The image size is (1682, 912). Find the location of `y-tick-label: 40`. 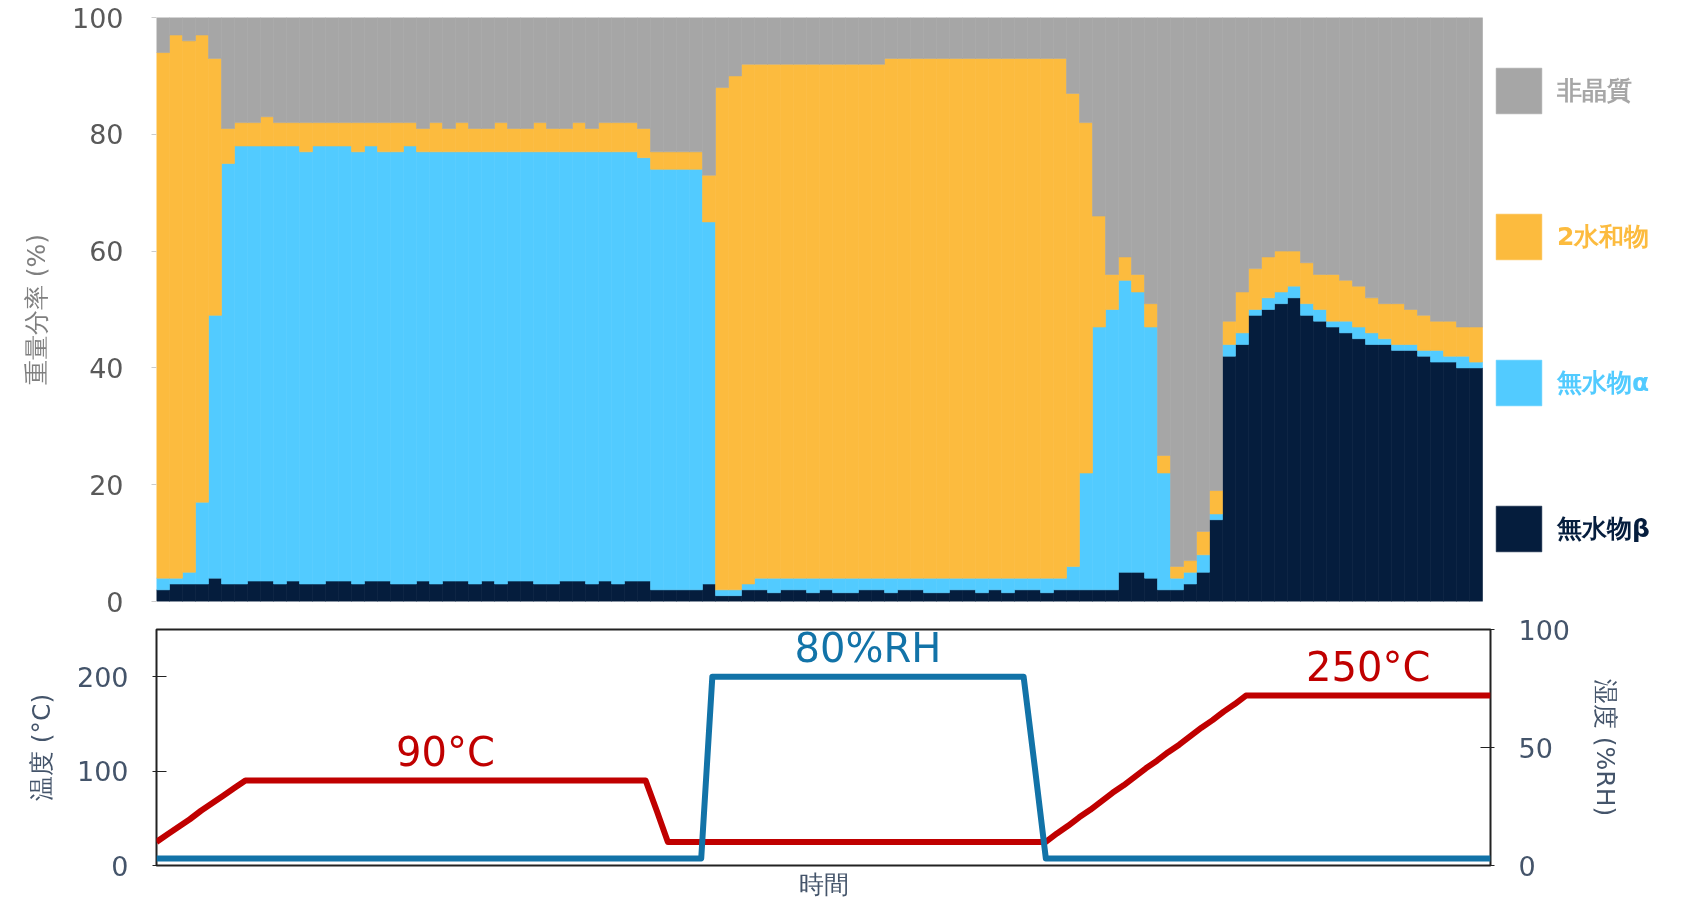

y-tick-label: 40 is located at coordinates (106, 368).